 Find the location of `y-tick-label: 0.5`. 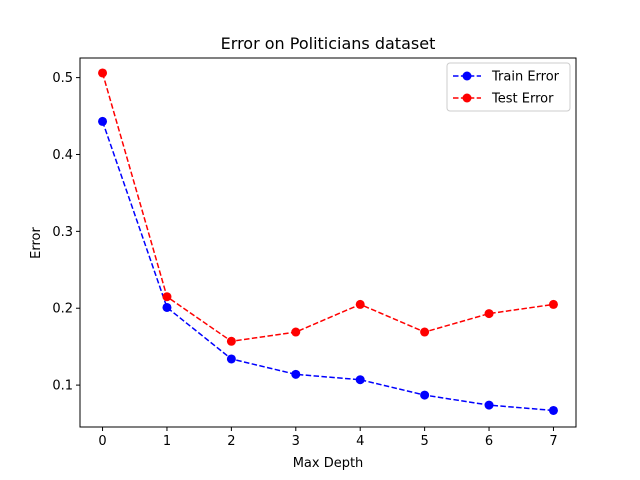

y-tick-label: 0.5 is located at coordinates (62, 78).